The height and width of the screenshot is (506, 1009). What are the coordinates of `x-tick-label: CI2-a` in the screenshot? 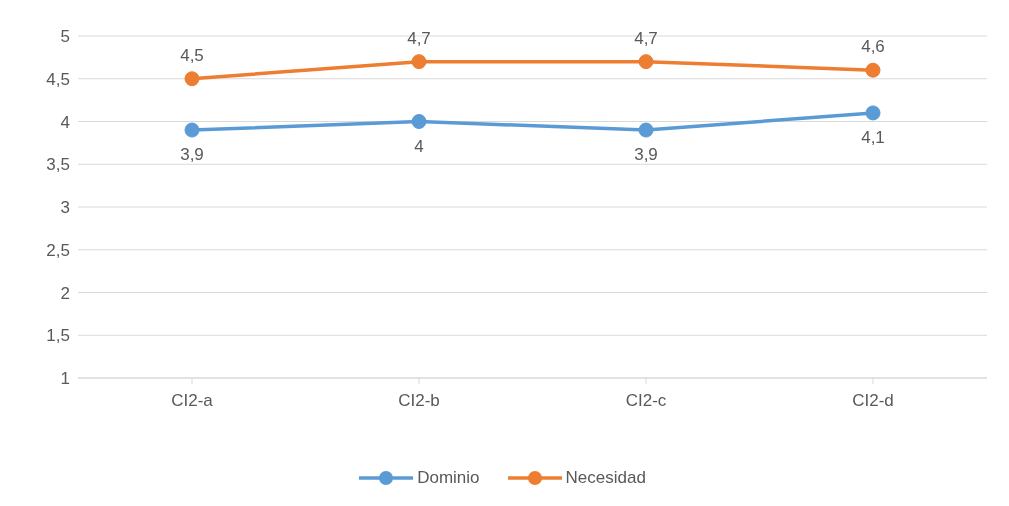 It's located at (192, 401).